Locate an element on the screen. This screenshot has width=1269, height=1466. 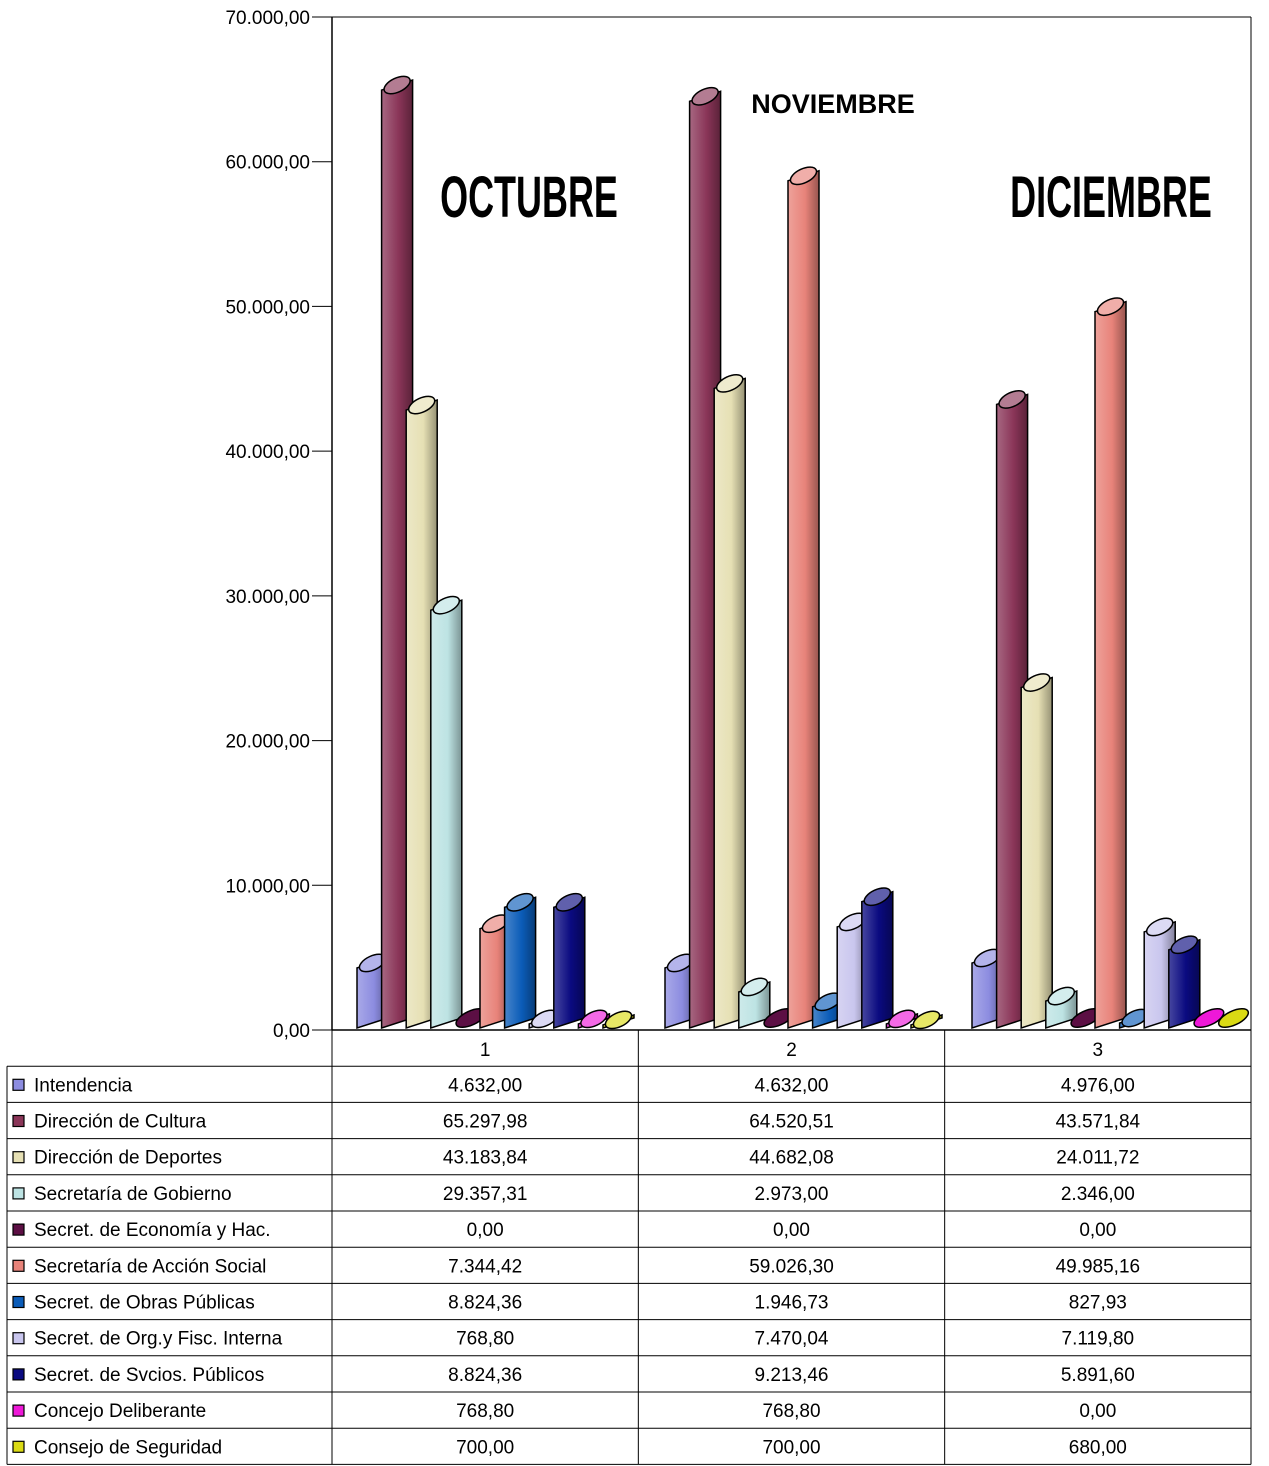
table-cell: 1.946,73 is located at coordinates (792, 1303).